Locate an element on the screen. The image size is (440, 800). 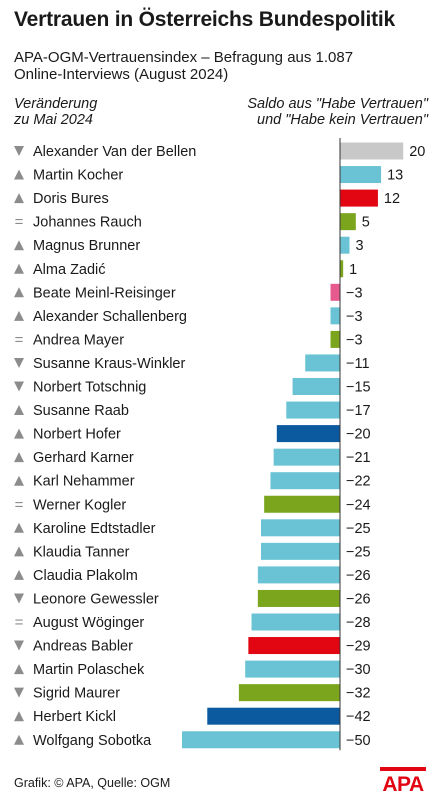
chart-row: Alexander Van der Bellen 20 is located at coordinates (219, 151).